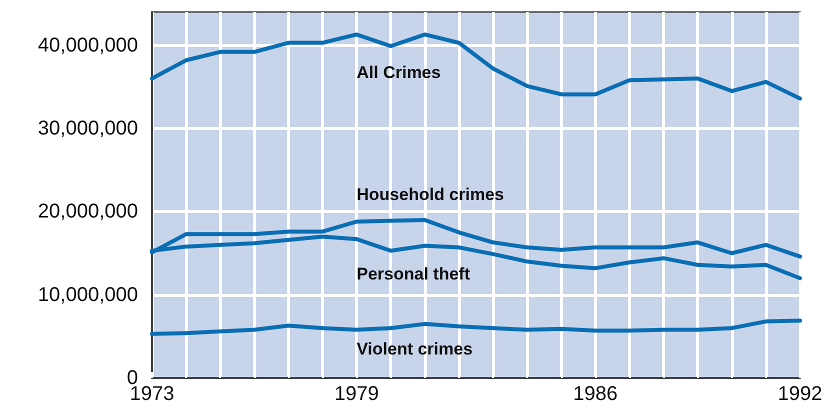  Describe the element at coordinates (88, 295) in the screenshot. I see `y-tick-label: 10,000,000` at that location.